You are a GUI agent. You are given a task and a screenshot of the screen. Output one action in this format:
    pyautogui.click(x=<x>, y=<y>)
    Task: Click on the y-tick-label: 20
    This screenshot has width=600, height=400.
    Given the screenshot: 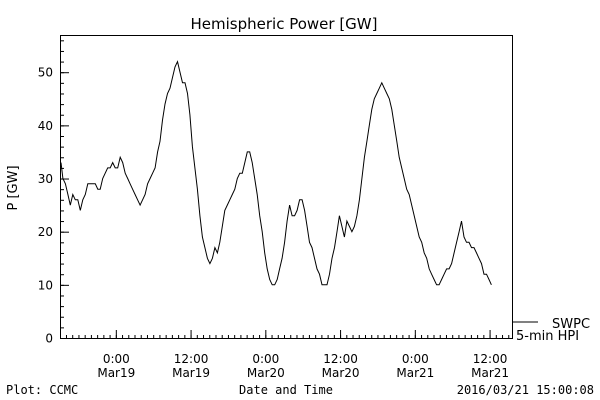 What is the action you would take?
    pyautogui.click(x=45, y=232)
    